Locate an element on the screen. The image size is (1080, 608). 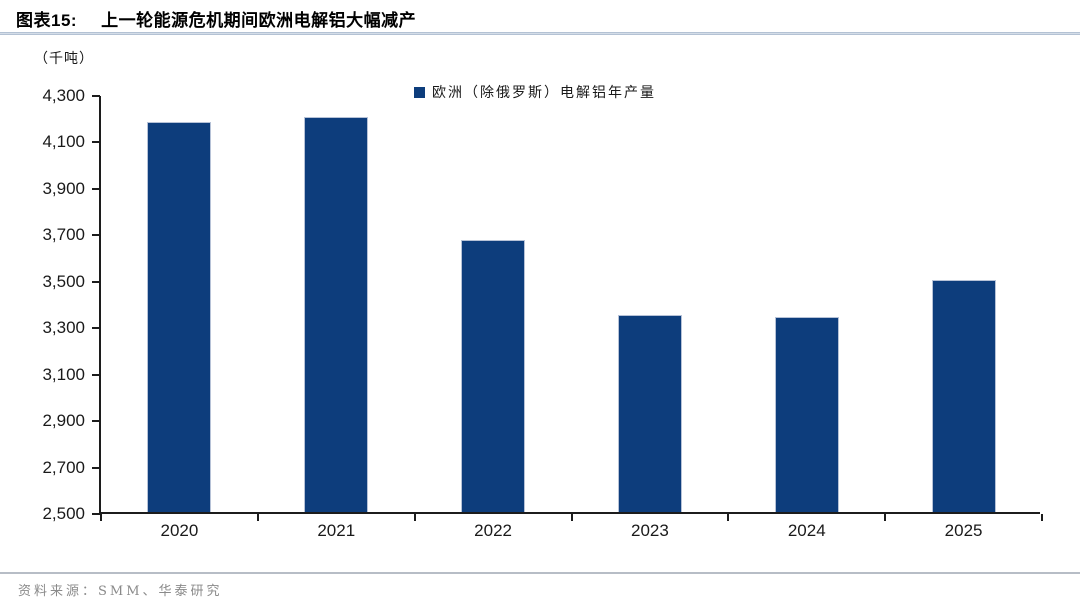
x-tick-label-2023: 2023 is located at coordinates (650, 530).